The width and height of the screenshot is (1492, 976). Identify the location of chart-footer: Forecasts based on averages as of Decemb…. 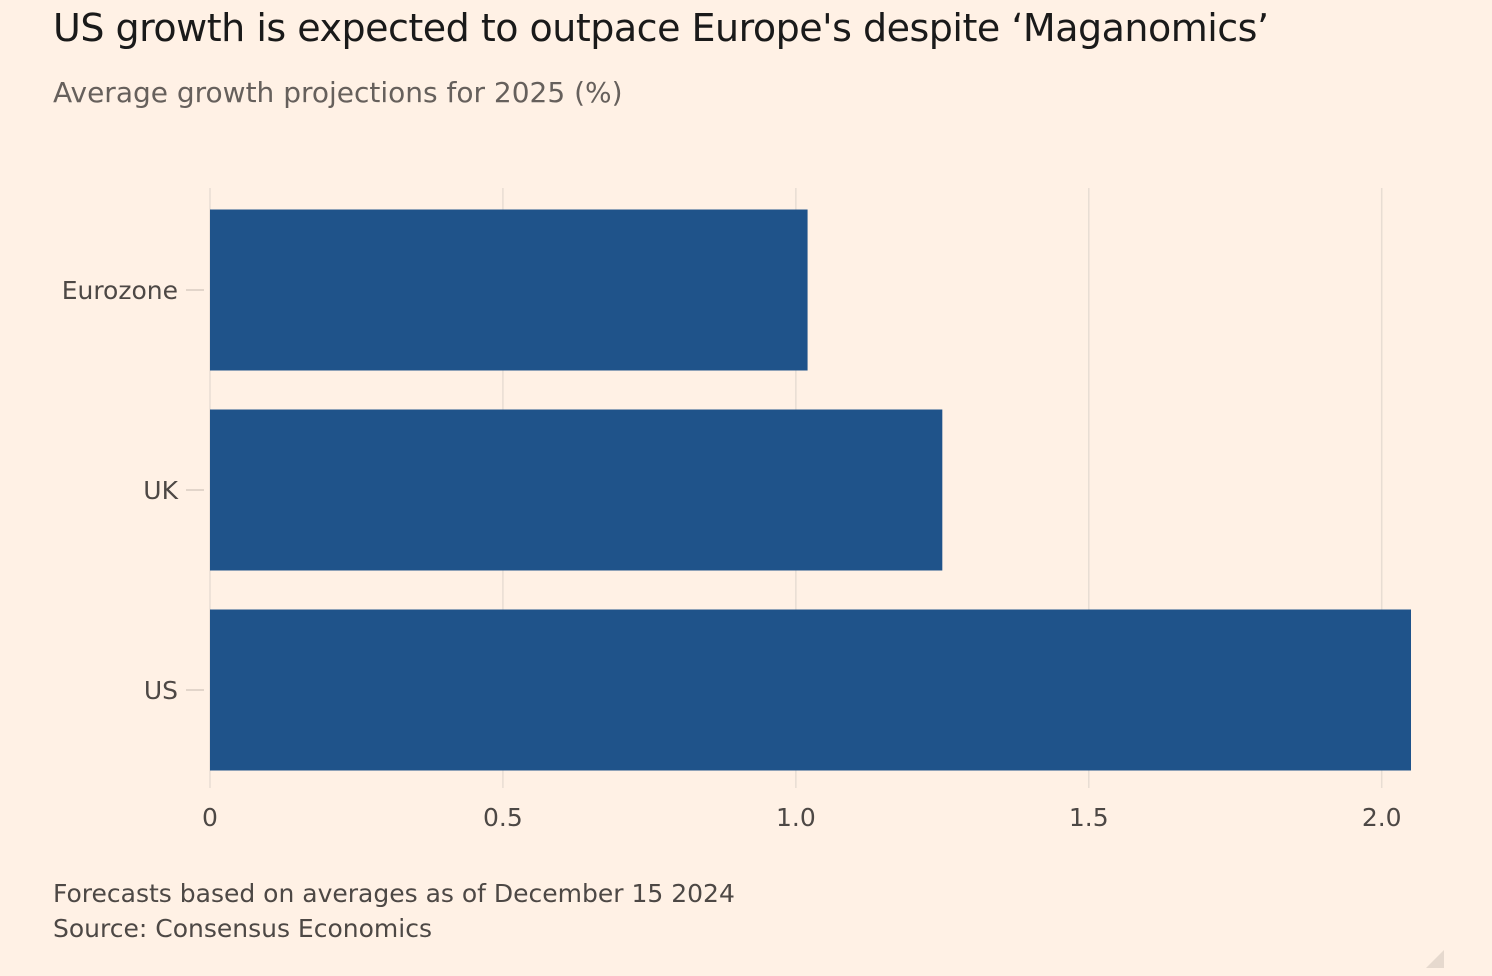
(394, 911).